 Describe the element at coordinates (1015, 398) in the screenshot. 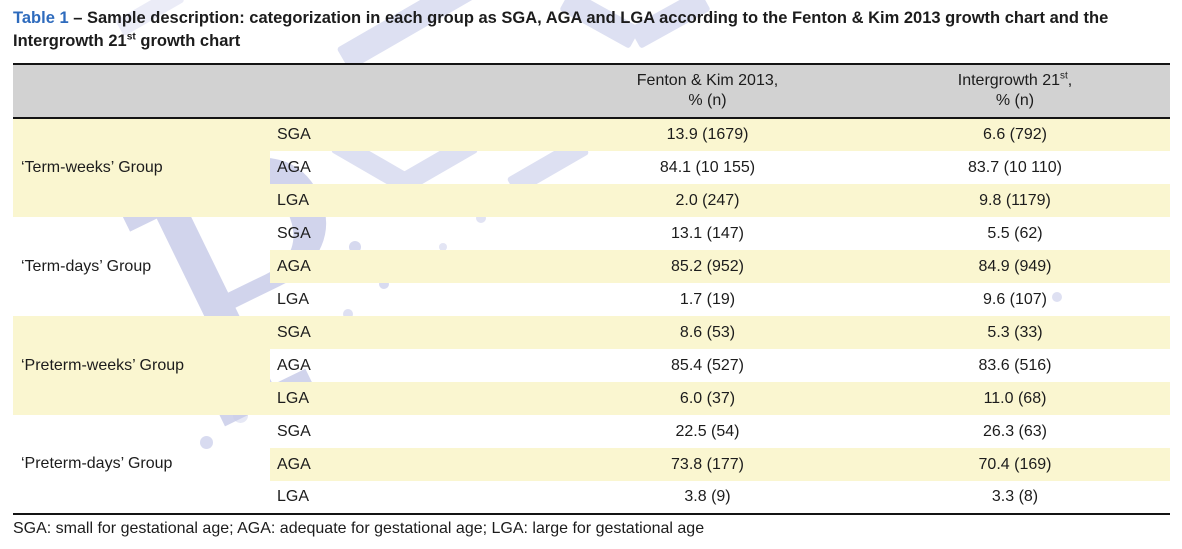

I see `intergrowth-value-cell: 11.0 (68)` at that location.